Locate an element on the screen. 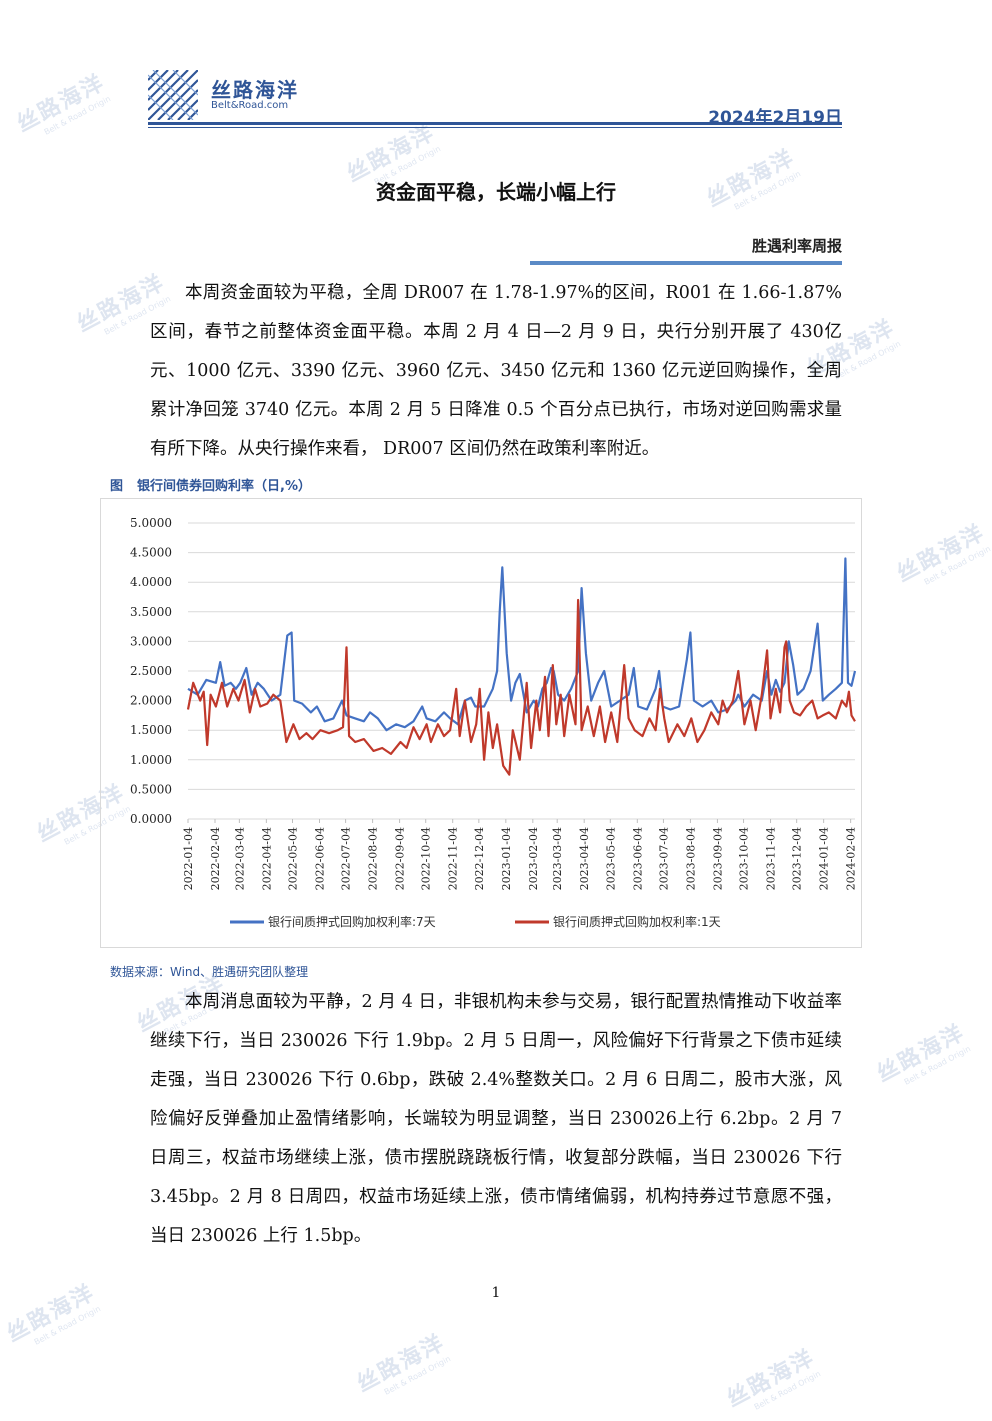  x-tick-label: 2022-03-04 is located at coordinates (239, 858).